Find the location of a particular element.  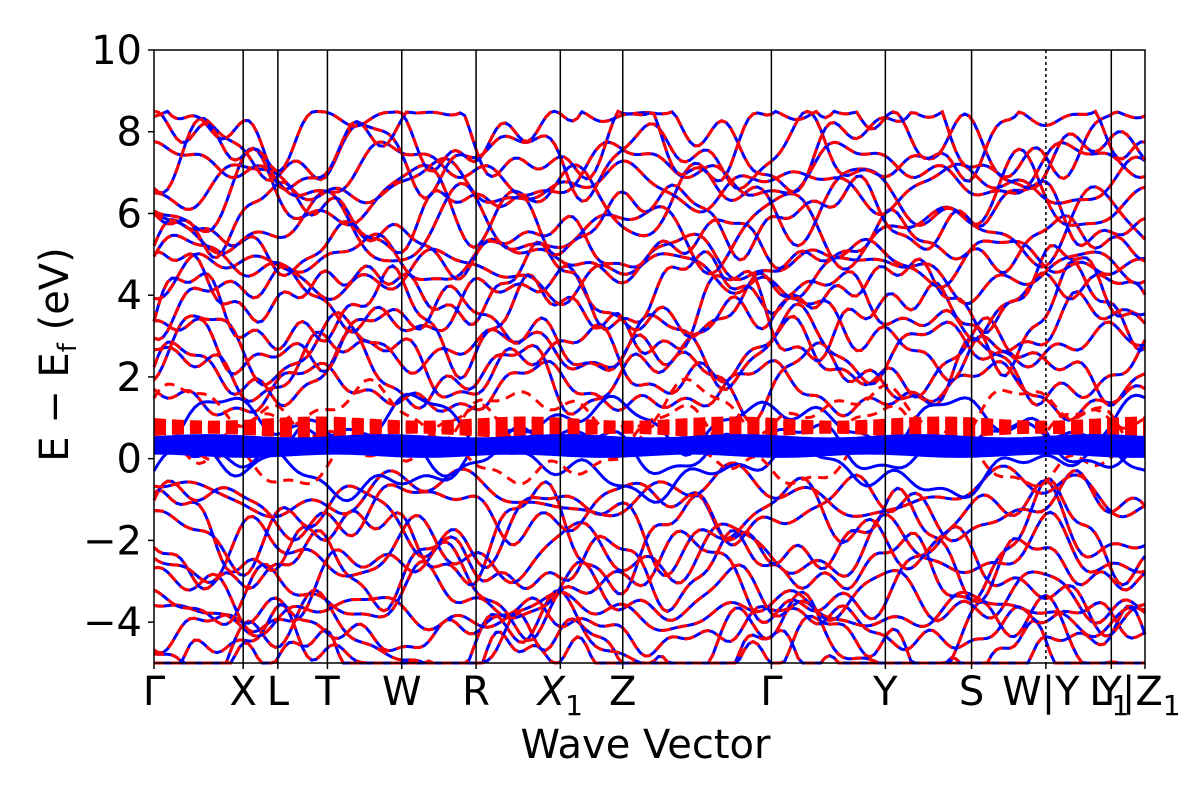

y-tick-label: −2 is located at coordinates (112, 541).